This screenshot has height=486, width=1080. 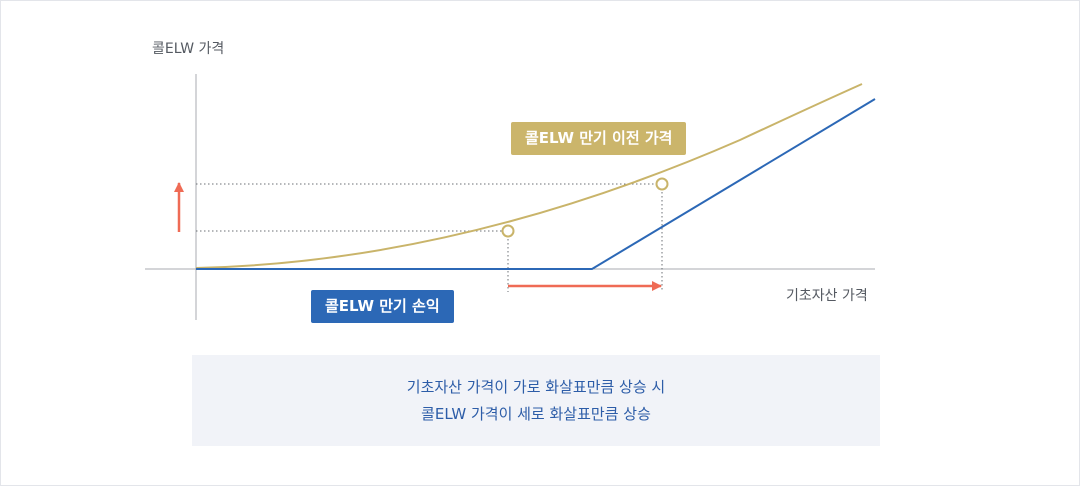 I want to click on curve-point-low, so click(x=508, y=231).